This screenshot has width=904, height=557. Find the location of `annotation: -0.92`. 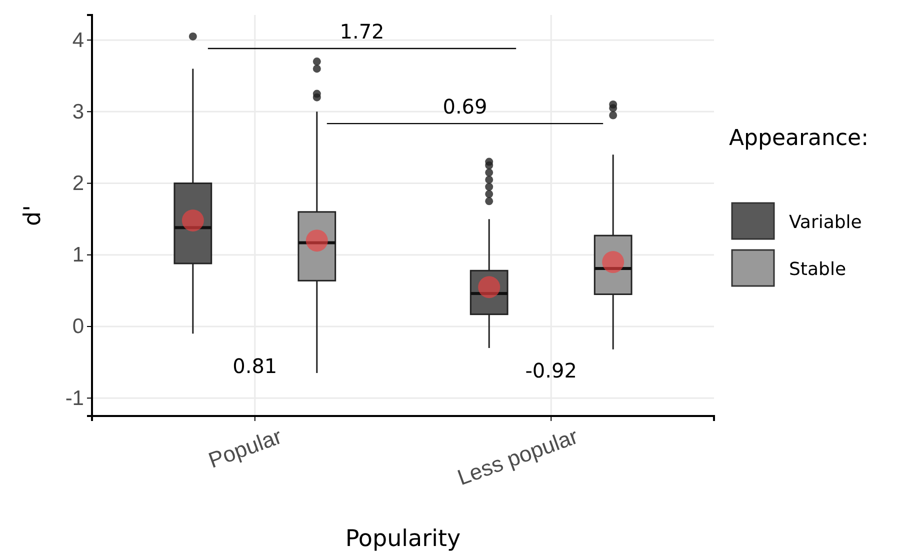

annotation: -0.92 is located at coordinates (551, 370).